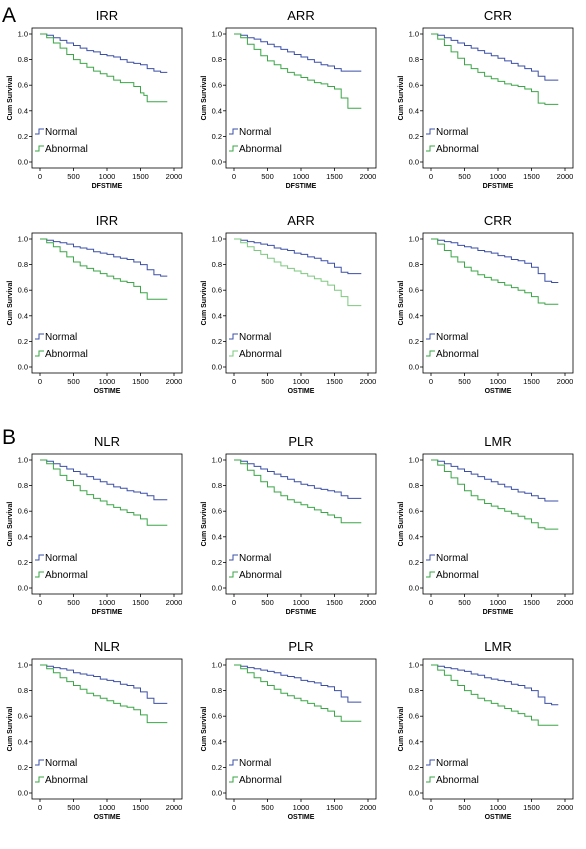  What do you see at coordinates (9, 15) in the screenshot?
I see `panel-letter-a: A` at bounding box center [9, 15].